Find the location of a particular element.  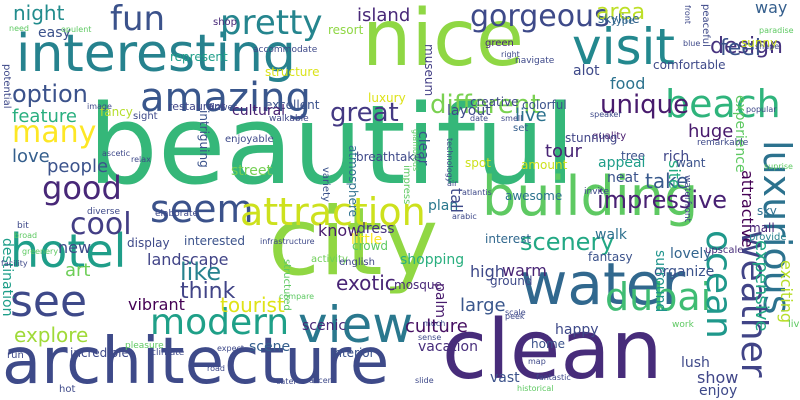

word-appeal: appeal is located at coordinates (622, 163).